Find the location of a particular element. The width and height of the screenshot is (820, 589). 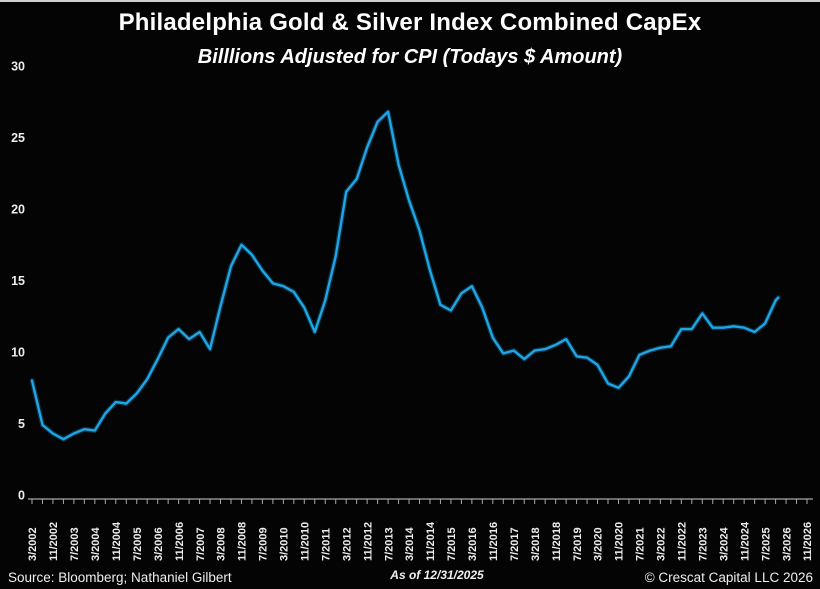

x-tick-label: 7/2023 is located at coordinates (703, 544).